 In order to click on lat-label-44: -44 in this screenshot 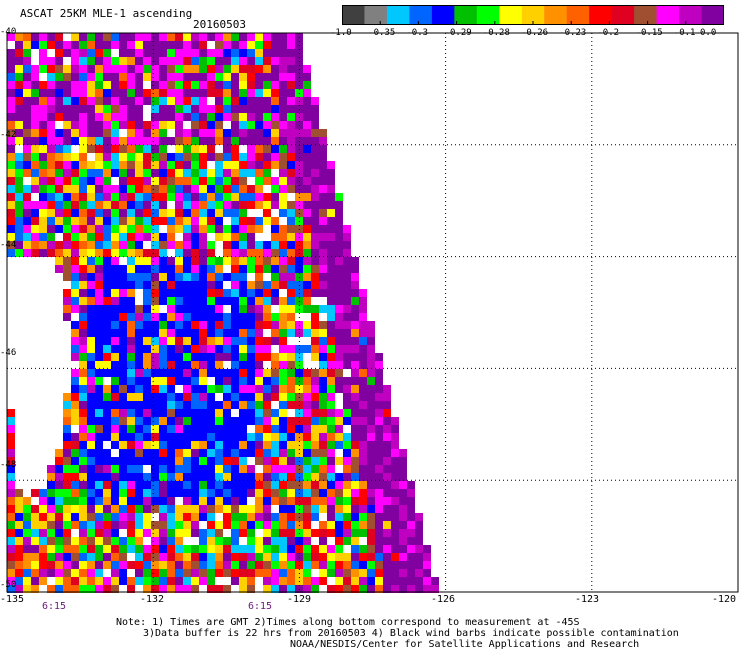, I will do `click(8, 245)`.